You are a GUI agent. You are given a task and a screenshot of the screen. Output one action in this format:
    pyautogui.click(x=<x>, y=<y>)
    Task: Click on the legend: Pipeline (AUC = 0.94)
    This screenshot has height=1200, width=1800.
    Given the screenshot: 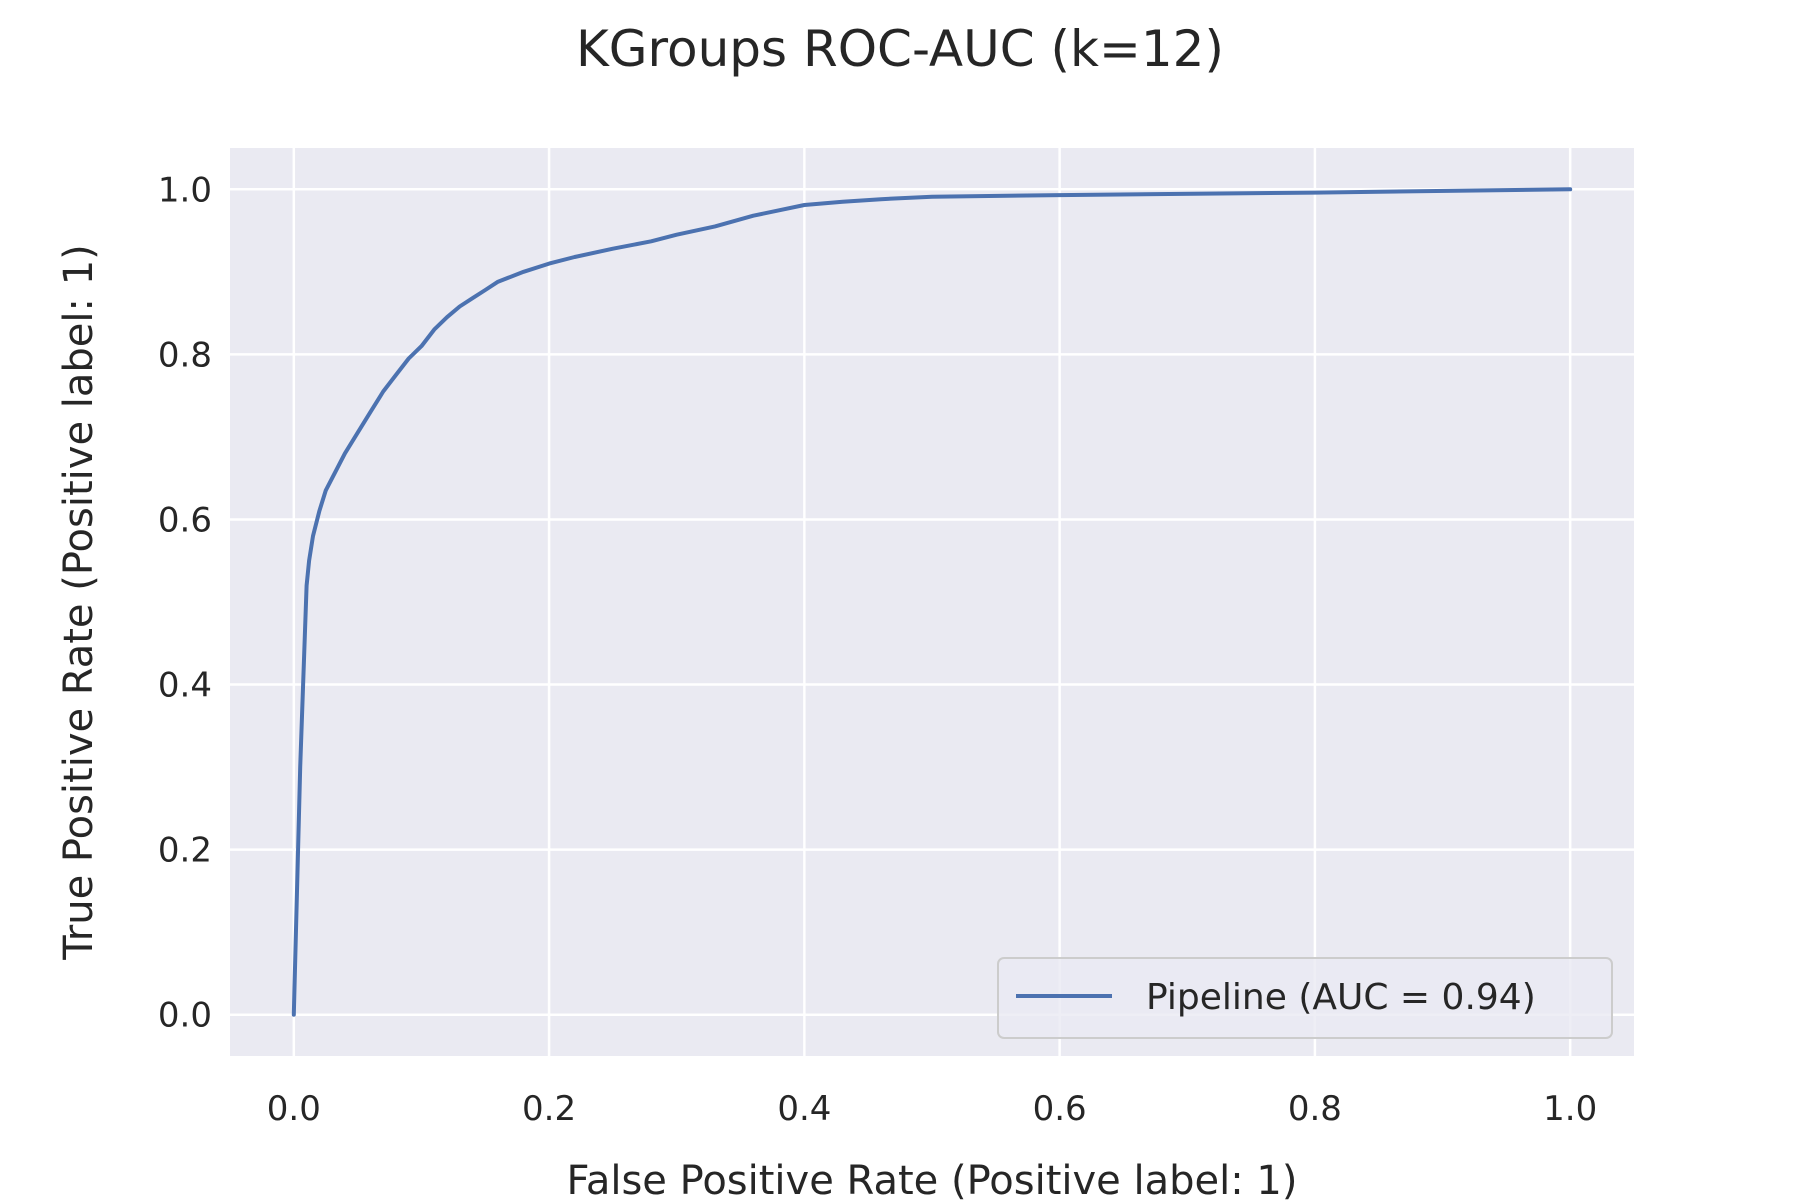 What is the action you would take?
    pyautogui.click(x=1305, y=998)
    